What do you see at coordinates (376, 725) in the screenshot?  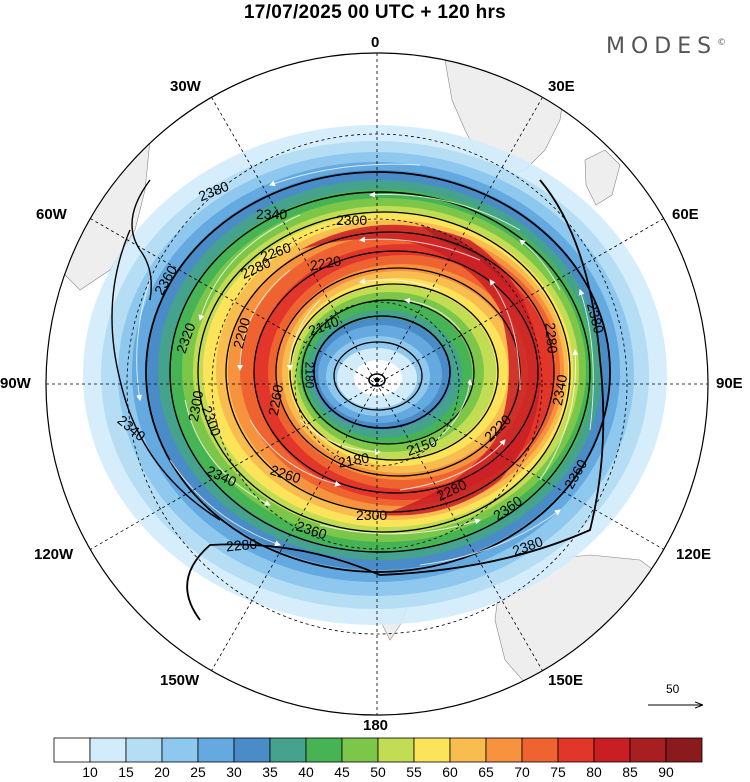 I see `lon-label-180: 180` at bounding box center [376, 725].